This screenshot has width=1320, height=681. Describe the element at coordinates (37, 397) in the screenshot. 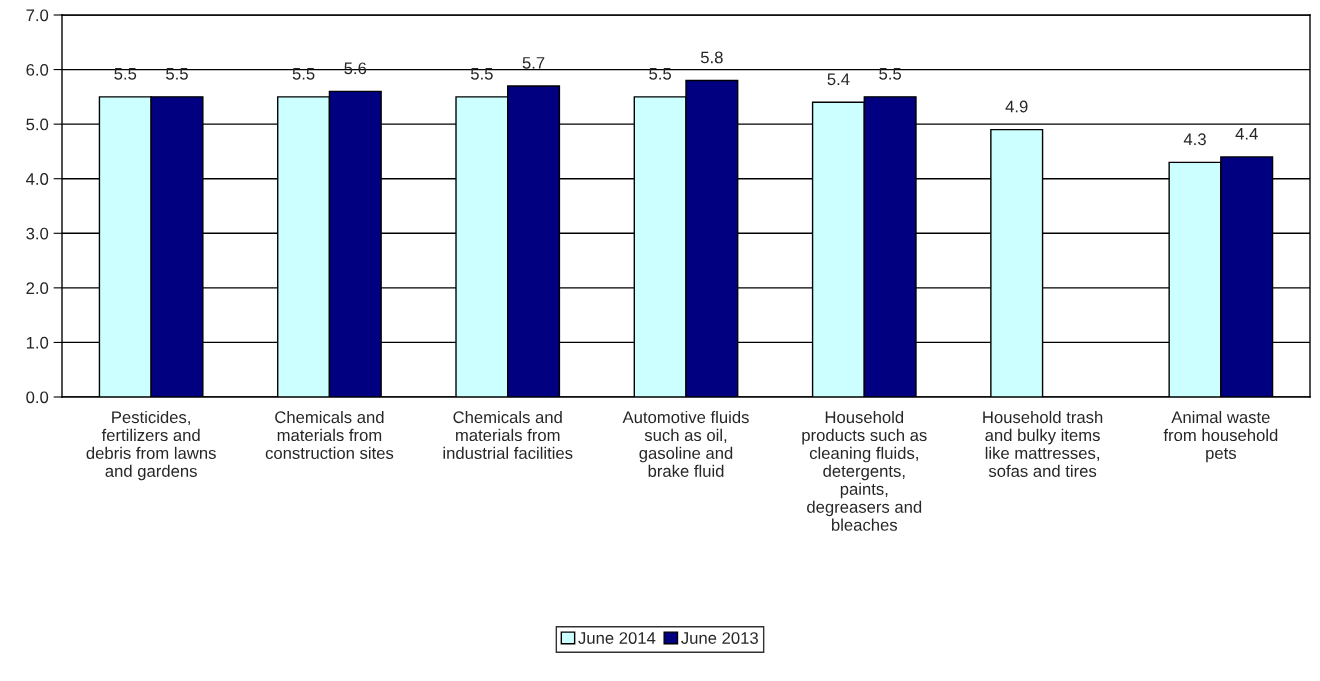

I see `y-tick-label: 0.0` at that location.